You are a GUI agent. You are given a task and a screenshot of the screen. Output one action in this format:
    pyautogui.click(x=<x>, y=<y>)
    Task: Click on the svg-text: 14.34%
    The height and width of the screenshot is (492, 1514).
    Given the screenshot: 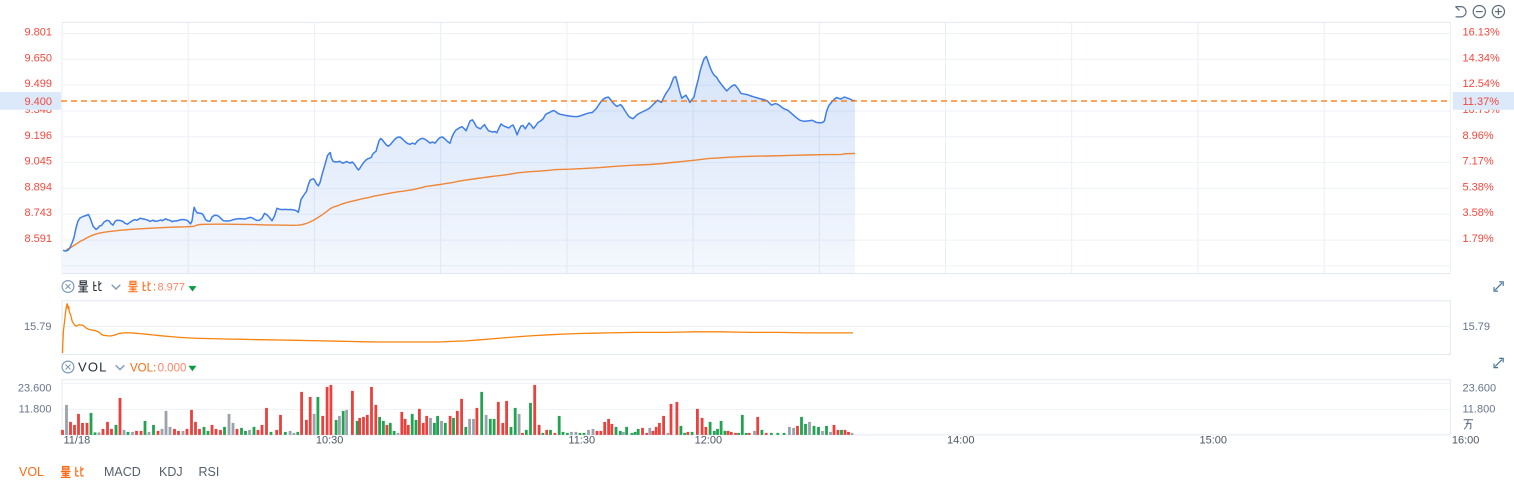 What is the action you would take?
    pyautogui.click(x=1482, y=58)
    